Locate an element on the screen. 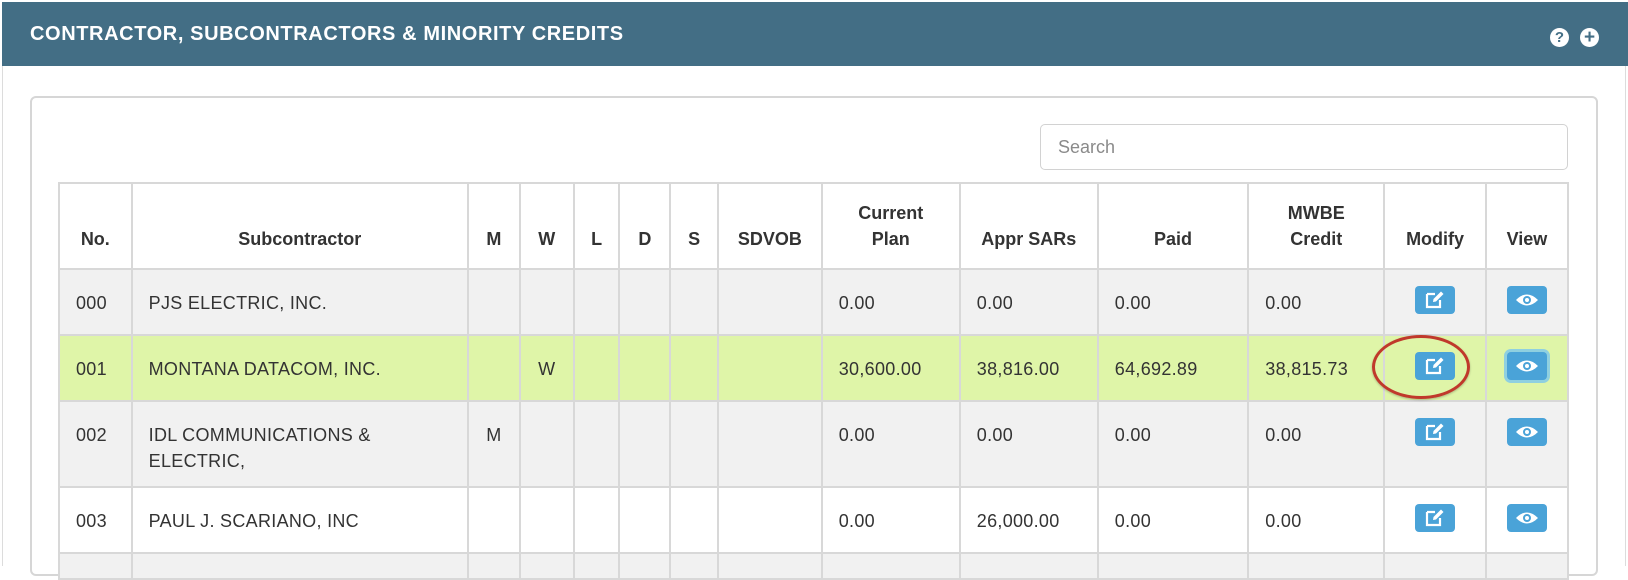 Image resolution: width=1628 pixels, height=580 pixels. col-header-s: S is located at coordinates (694, 226).